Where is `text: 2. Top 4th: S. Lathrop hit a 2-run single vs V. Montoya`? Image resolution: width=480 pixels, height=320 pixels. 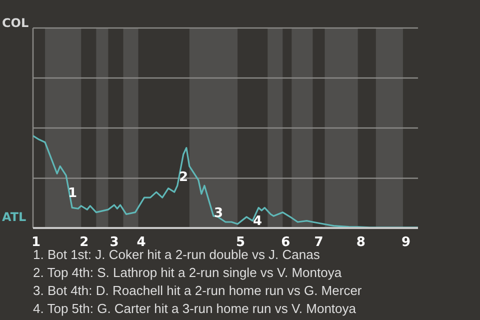 text: 2. Top 4th: S. Lathrop hit a 2-run single vs V. Montoya is located at coordinates (188, 273).